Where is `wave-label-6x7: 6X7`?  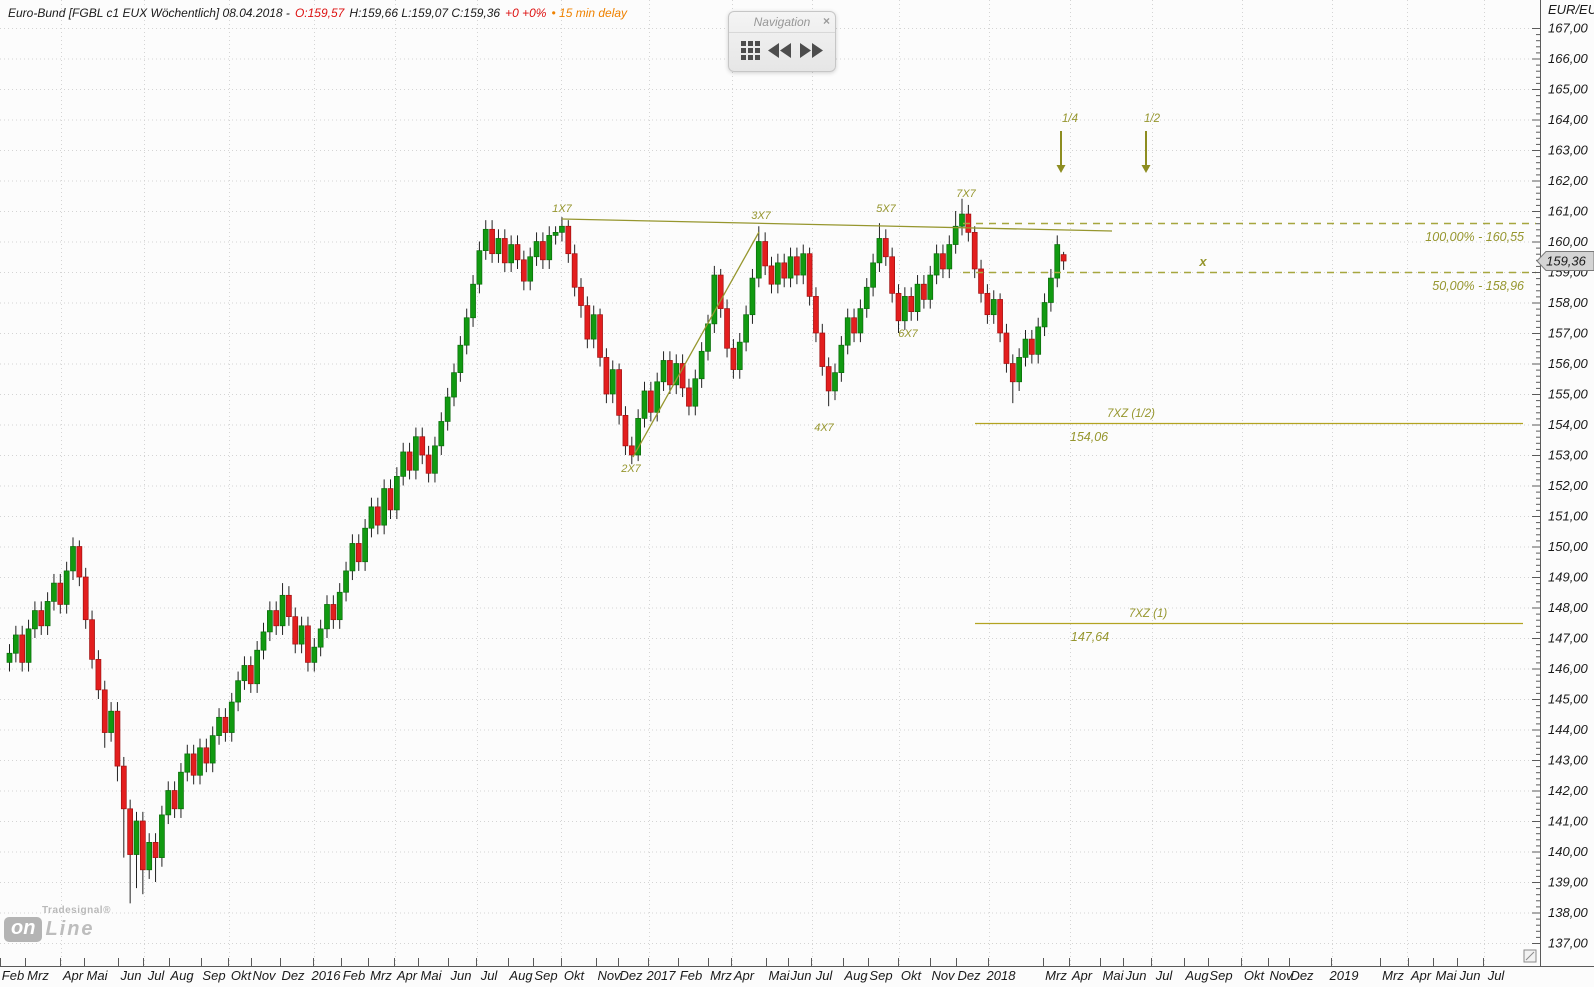 wave-label-6x7: 6X7 is located at coordinates (908, 334).